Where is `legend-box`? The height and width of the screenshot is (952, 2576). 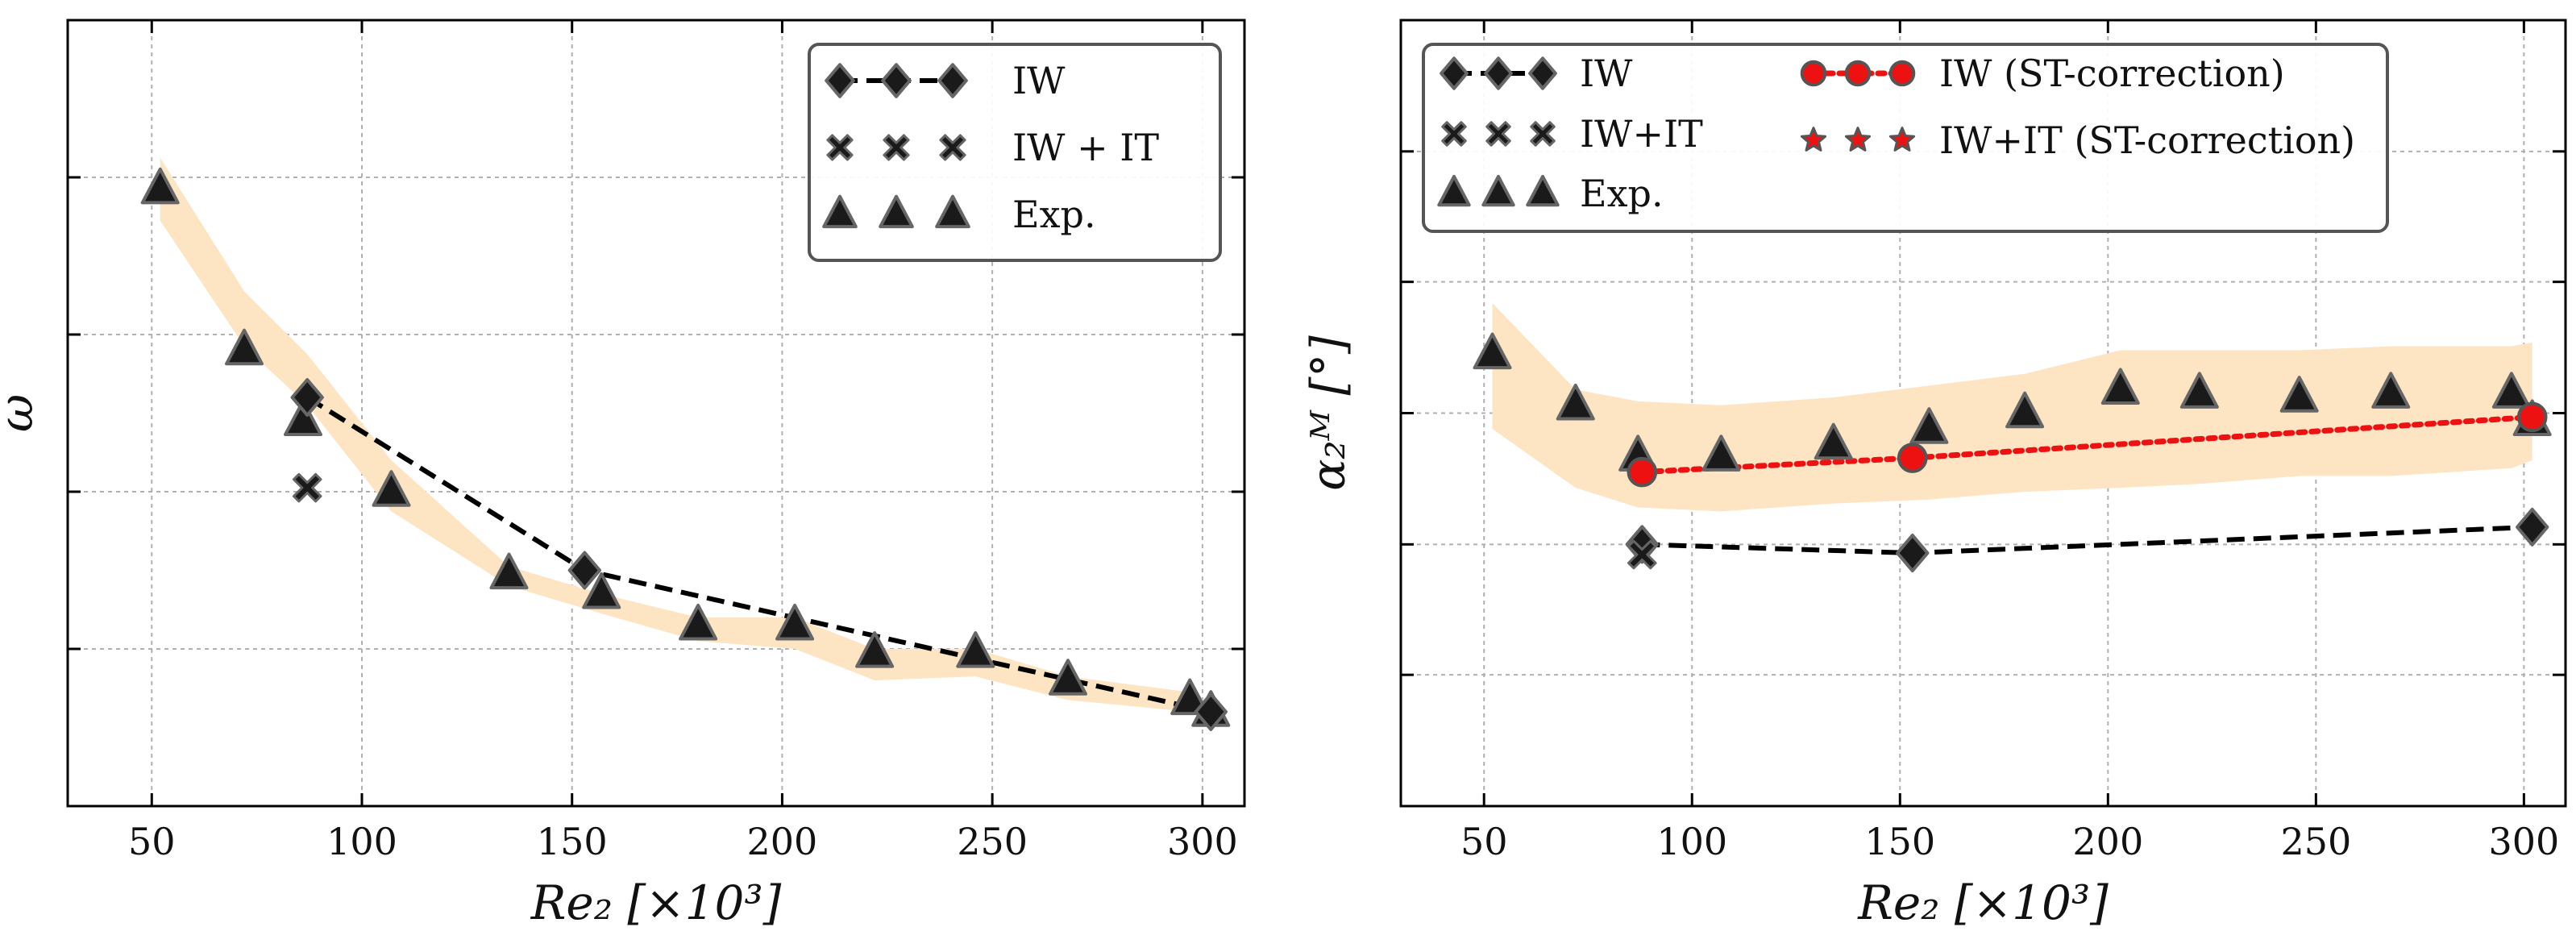
legend-box is located at coordinates (1015, 153).